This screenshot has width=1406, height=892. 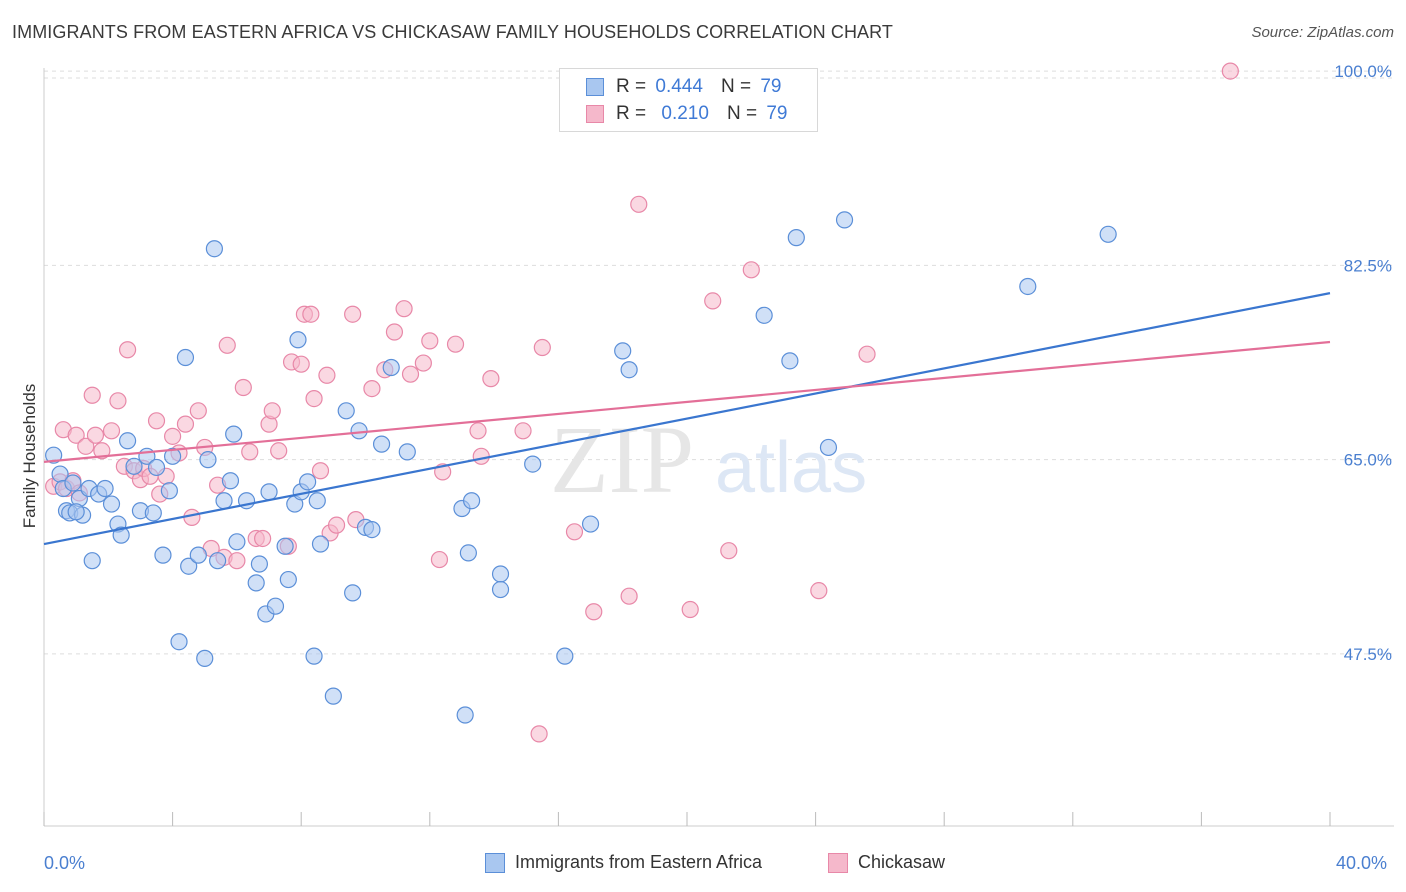 I want to click on legend-n-value: 79, so click(x=777, y=113).